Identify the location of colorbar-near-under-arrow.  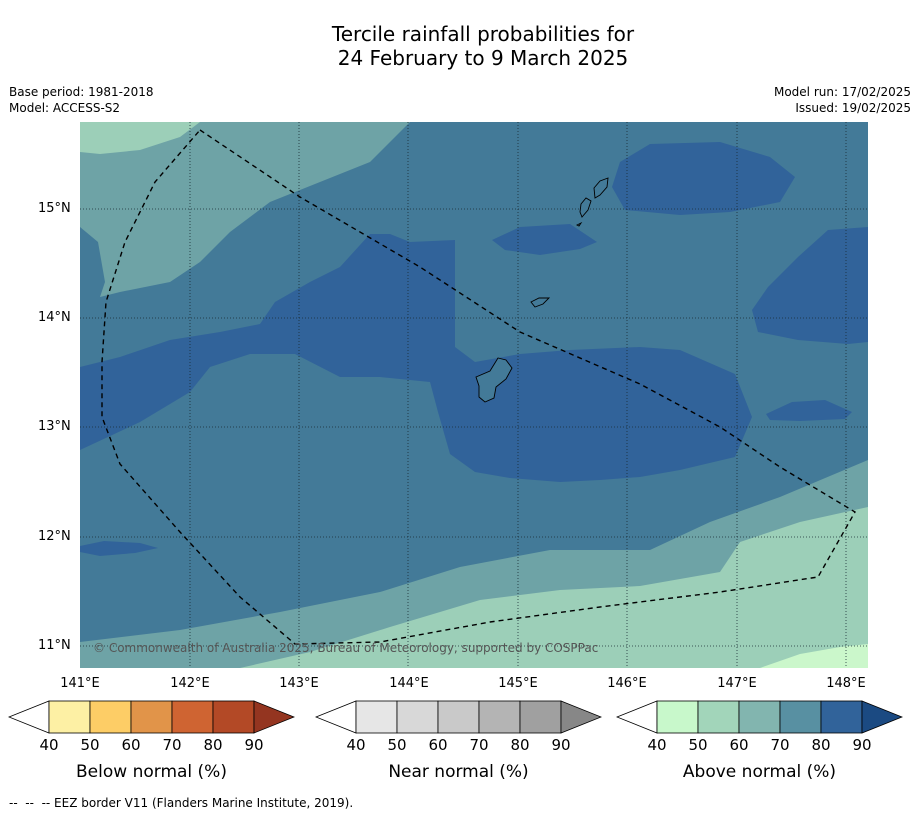
(335, 717).